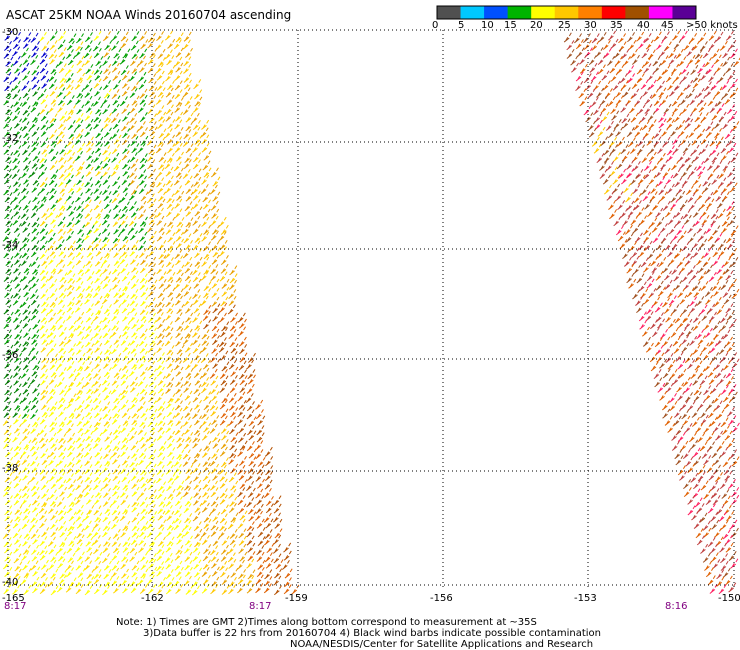 Image resolution: width=740 pixels, height=650 pixels. I want to click on lat-label: -30, so click(10, 32).